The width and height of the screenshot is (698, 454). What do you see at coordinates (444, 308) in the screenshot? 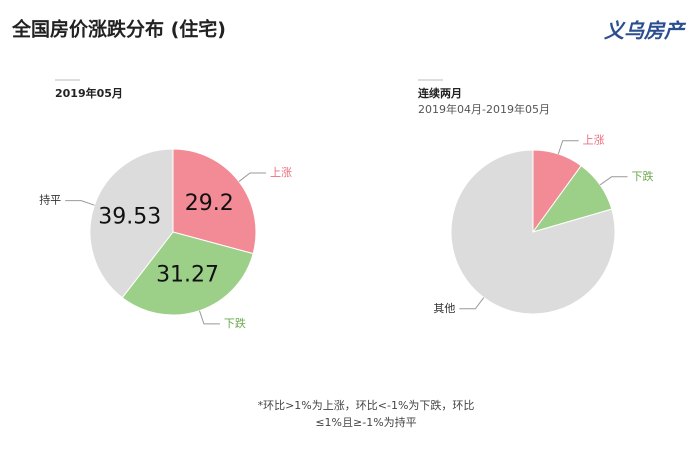
I see `slice-label: 其他` at bounding box center [444, 308].